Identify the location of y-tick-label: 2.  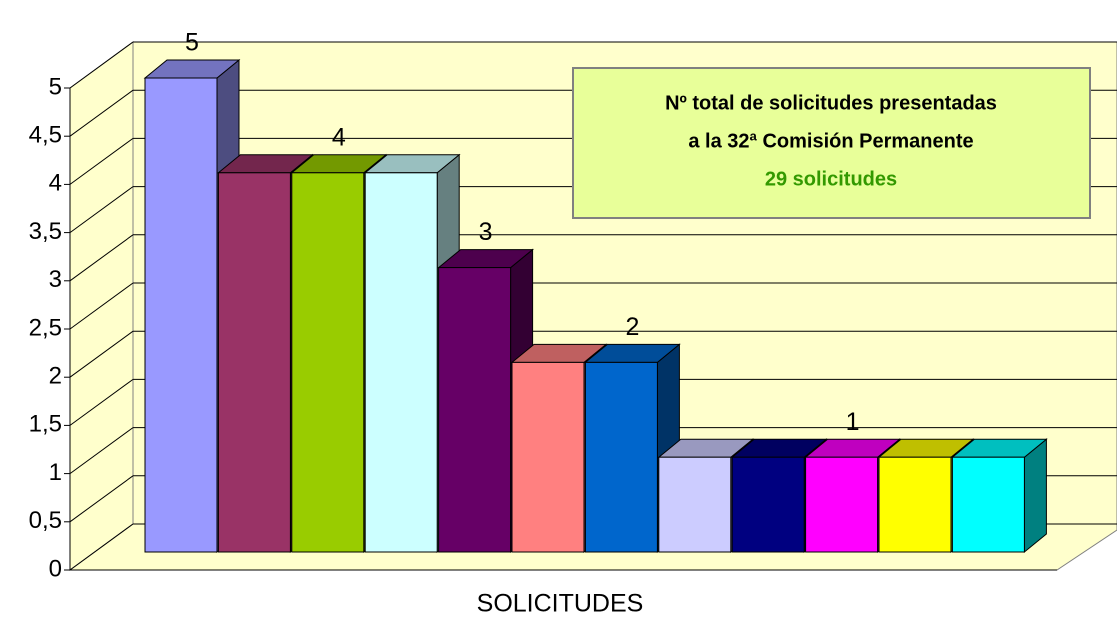
(55, 376).